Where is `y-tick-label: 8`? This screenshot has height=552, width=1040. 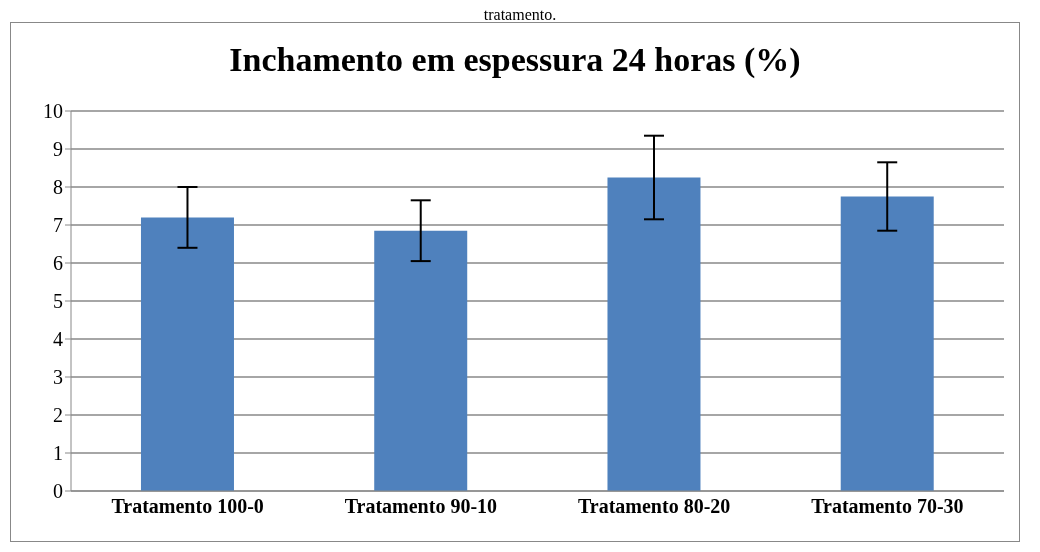
y-tick-label: 8 is located at coordinates (58, 187).